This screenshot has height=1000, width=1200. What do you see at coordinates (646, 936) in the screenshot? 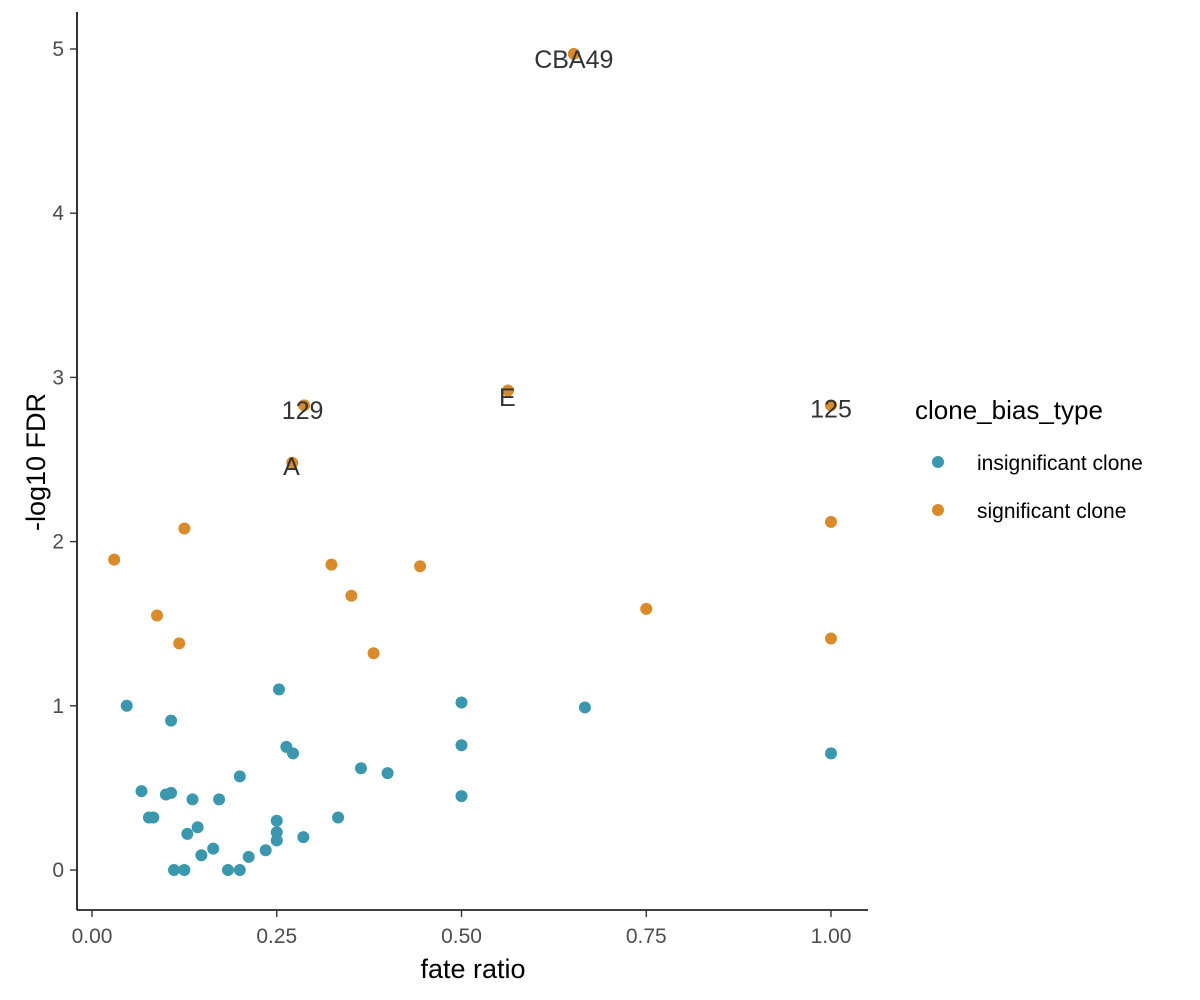
I see `x-tick-label: 0.75` at bounding box center [646, 936].